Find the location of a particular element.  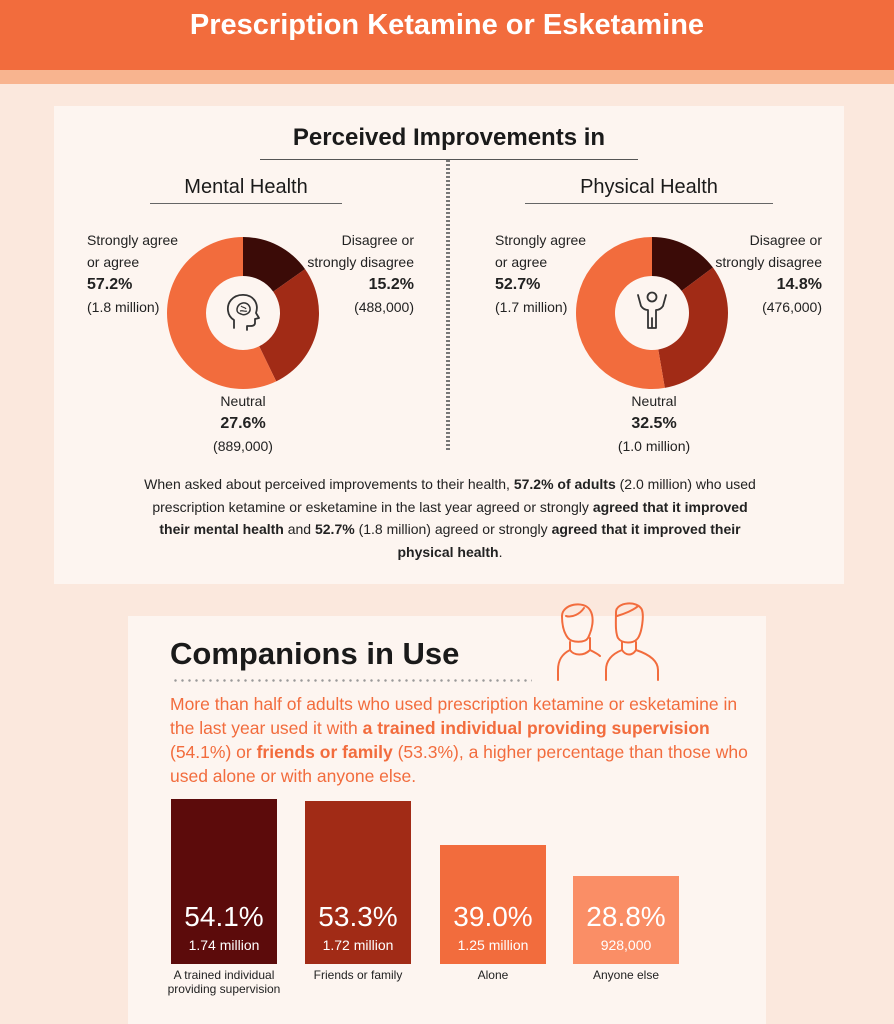

header-banner is located at coordinates (447, 35).